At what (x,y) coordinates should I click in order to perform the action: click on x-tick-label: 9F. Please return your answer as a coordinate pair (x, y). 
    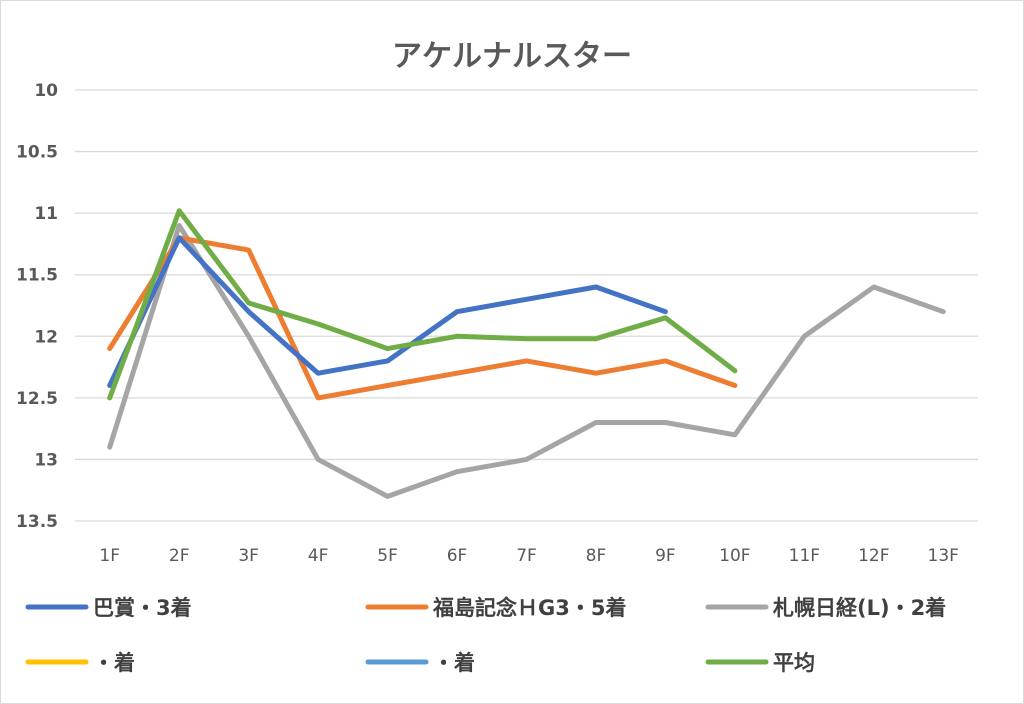
    Looking at the image, I should click on (665, 556).